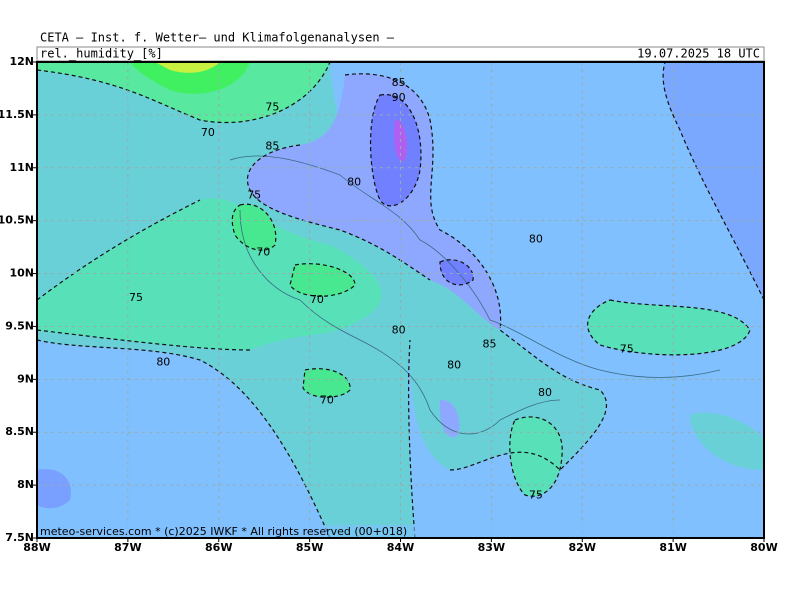  I want to click on y-tick-label: 11N, so click(21, 167).